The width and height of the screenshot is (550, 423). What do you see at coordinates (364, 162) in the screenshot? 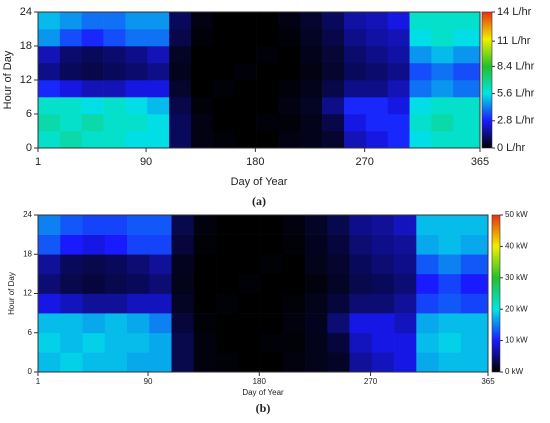
I see `x-tick-label: 270` at bounding box center [364, 162].